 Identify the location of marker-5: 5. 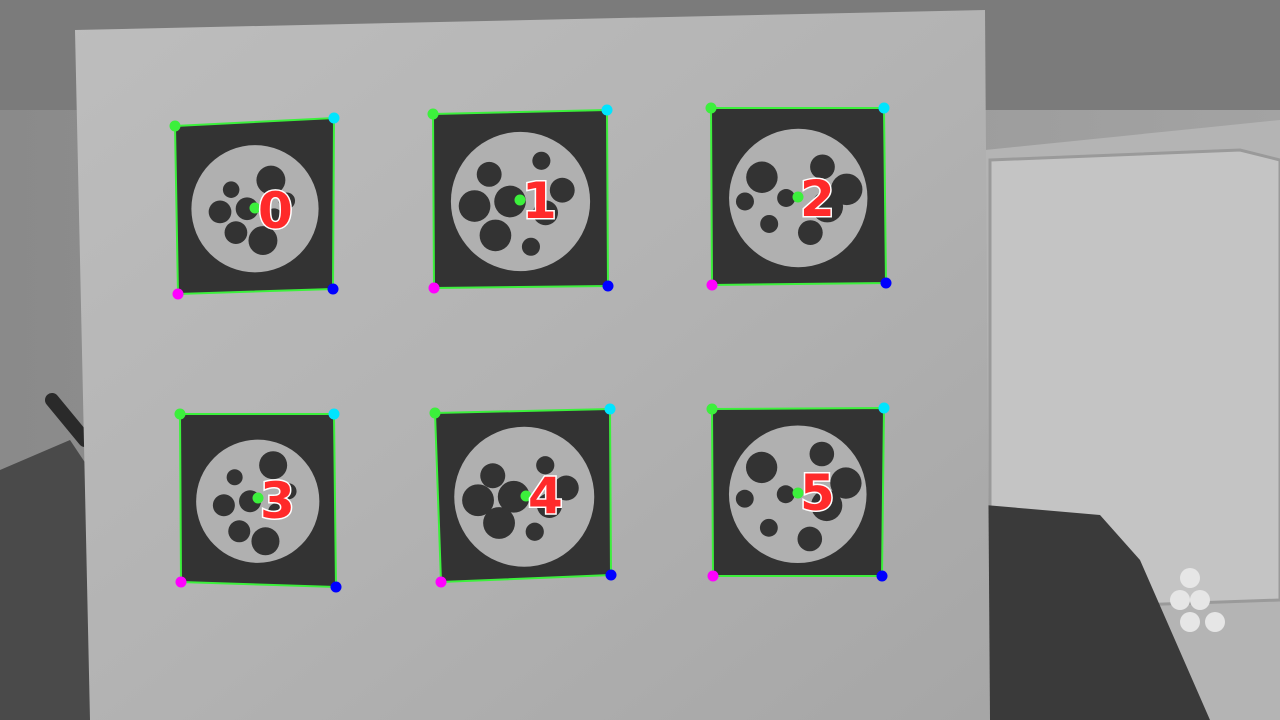
(798, 492).